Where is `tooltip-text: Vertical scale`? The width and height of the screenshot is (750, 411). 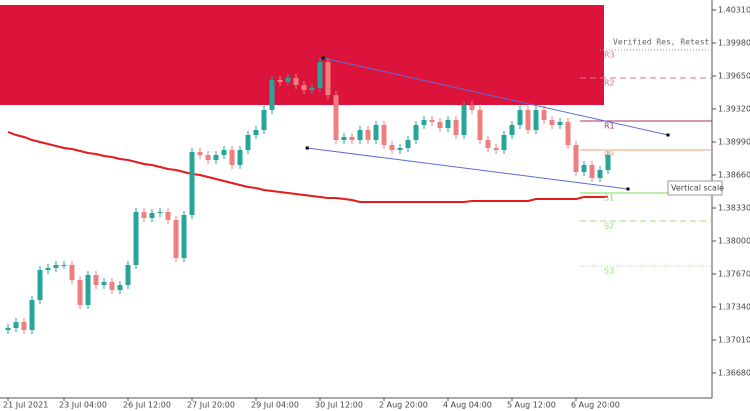
tooltip-text: Vertical scale is located at coordinates (697, 188).